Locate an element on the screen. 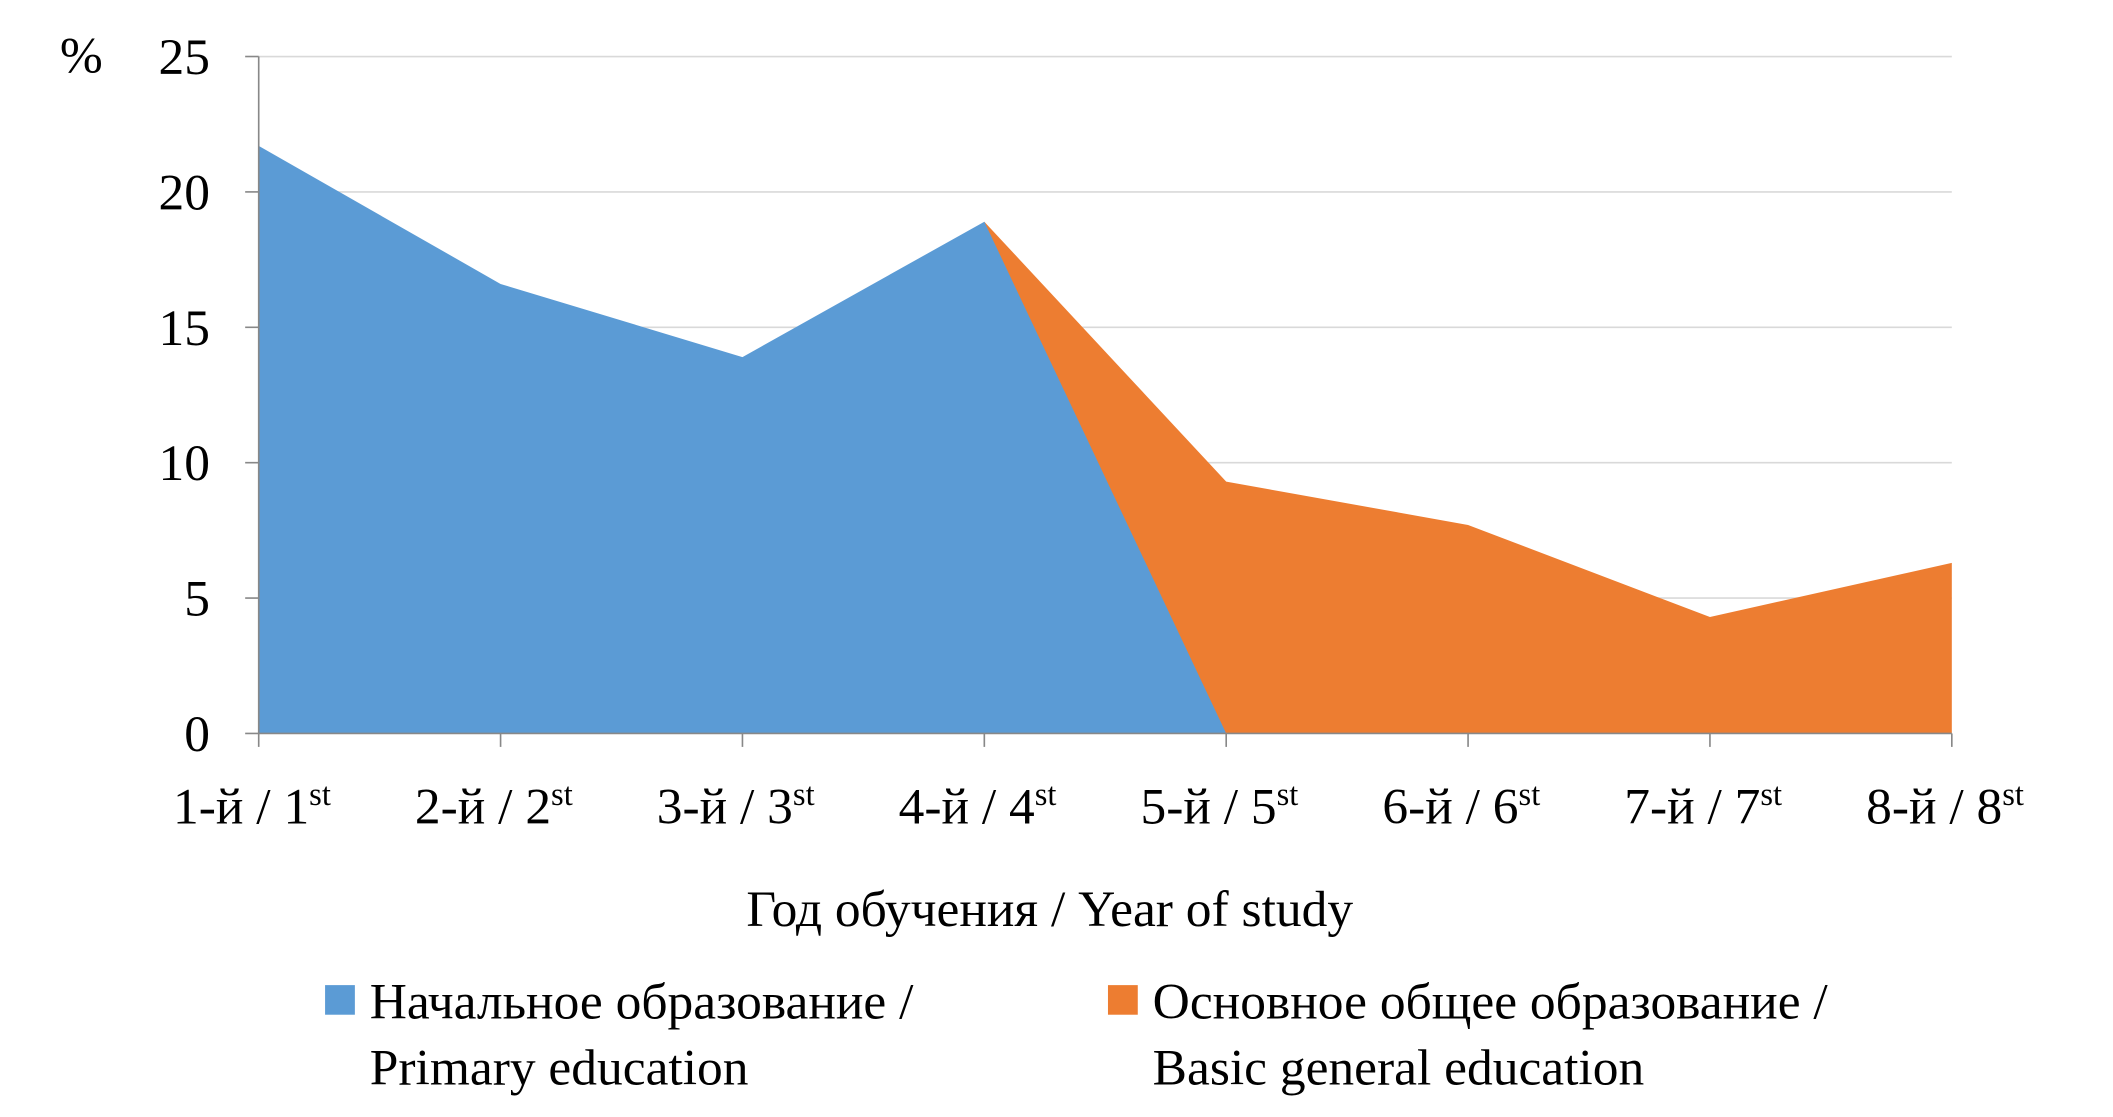  x-tick-label-main: 7-й / 7 is located at coordinates (1692, 807).